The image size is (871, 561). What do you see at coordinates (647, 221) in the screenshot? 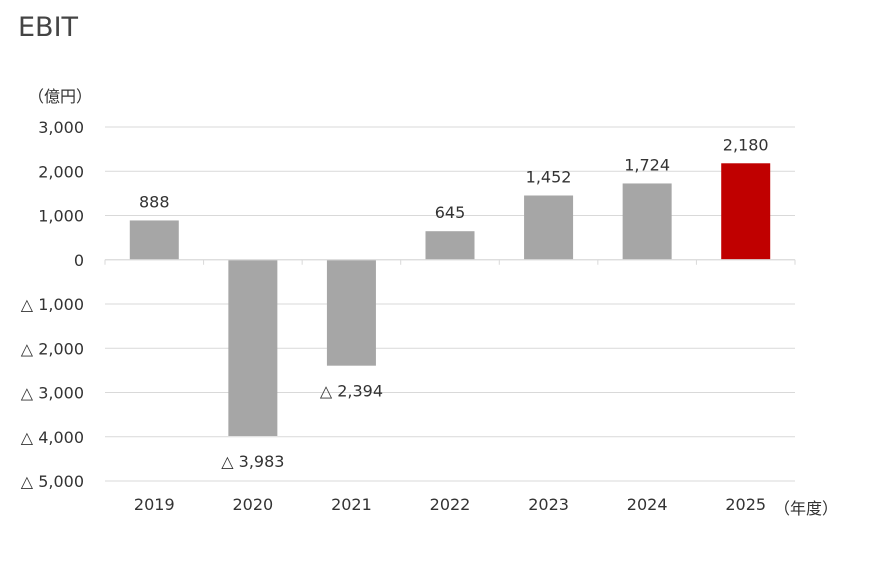
I see `bar-2024` at bounding box center [647, 221].